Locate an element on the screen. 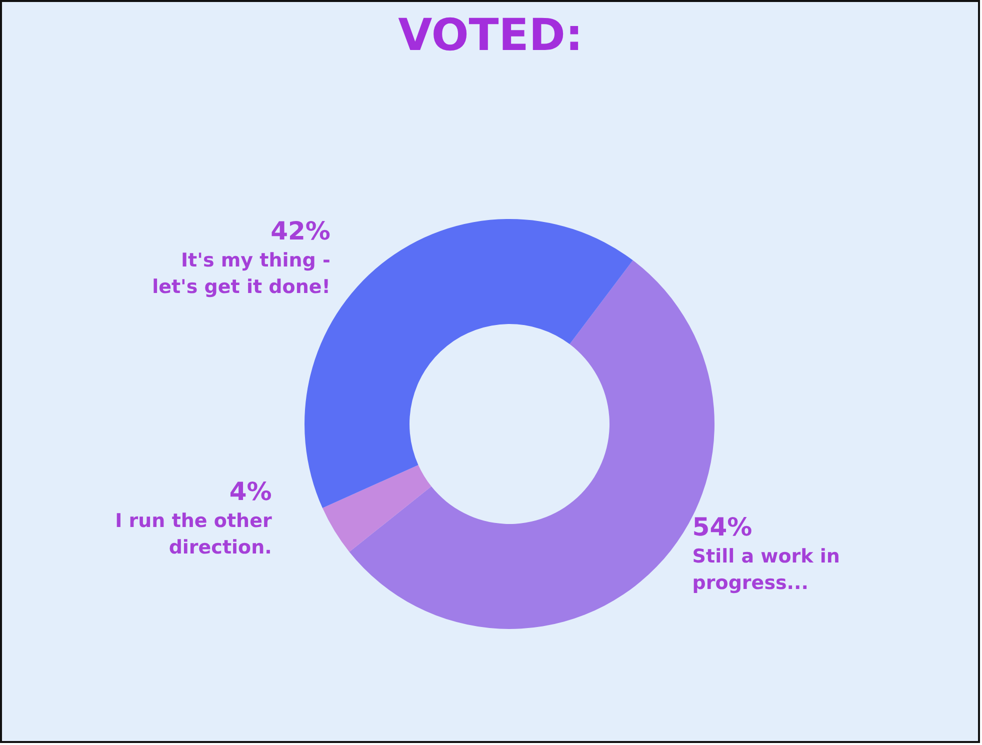  data-label: 42% is located at coordinates (300, 231).